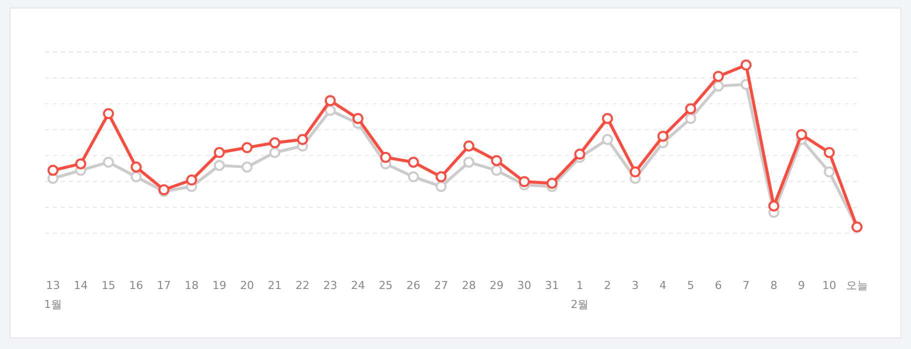 The height and width of the screenshot is (349, 911). I want to click on x-tick-label: 31, so click(552, 285).